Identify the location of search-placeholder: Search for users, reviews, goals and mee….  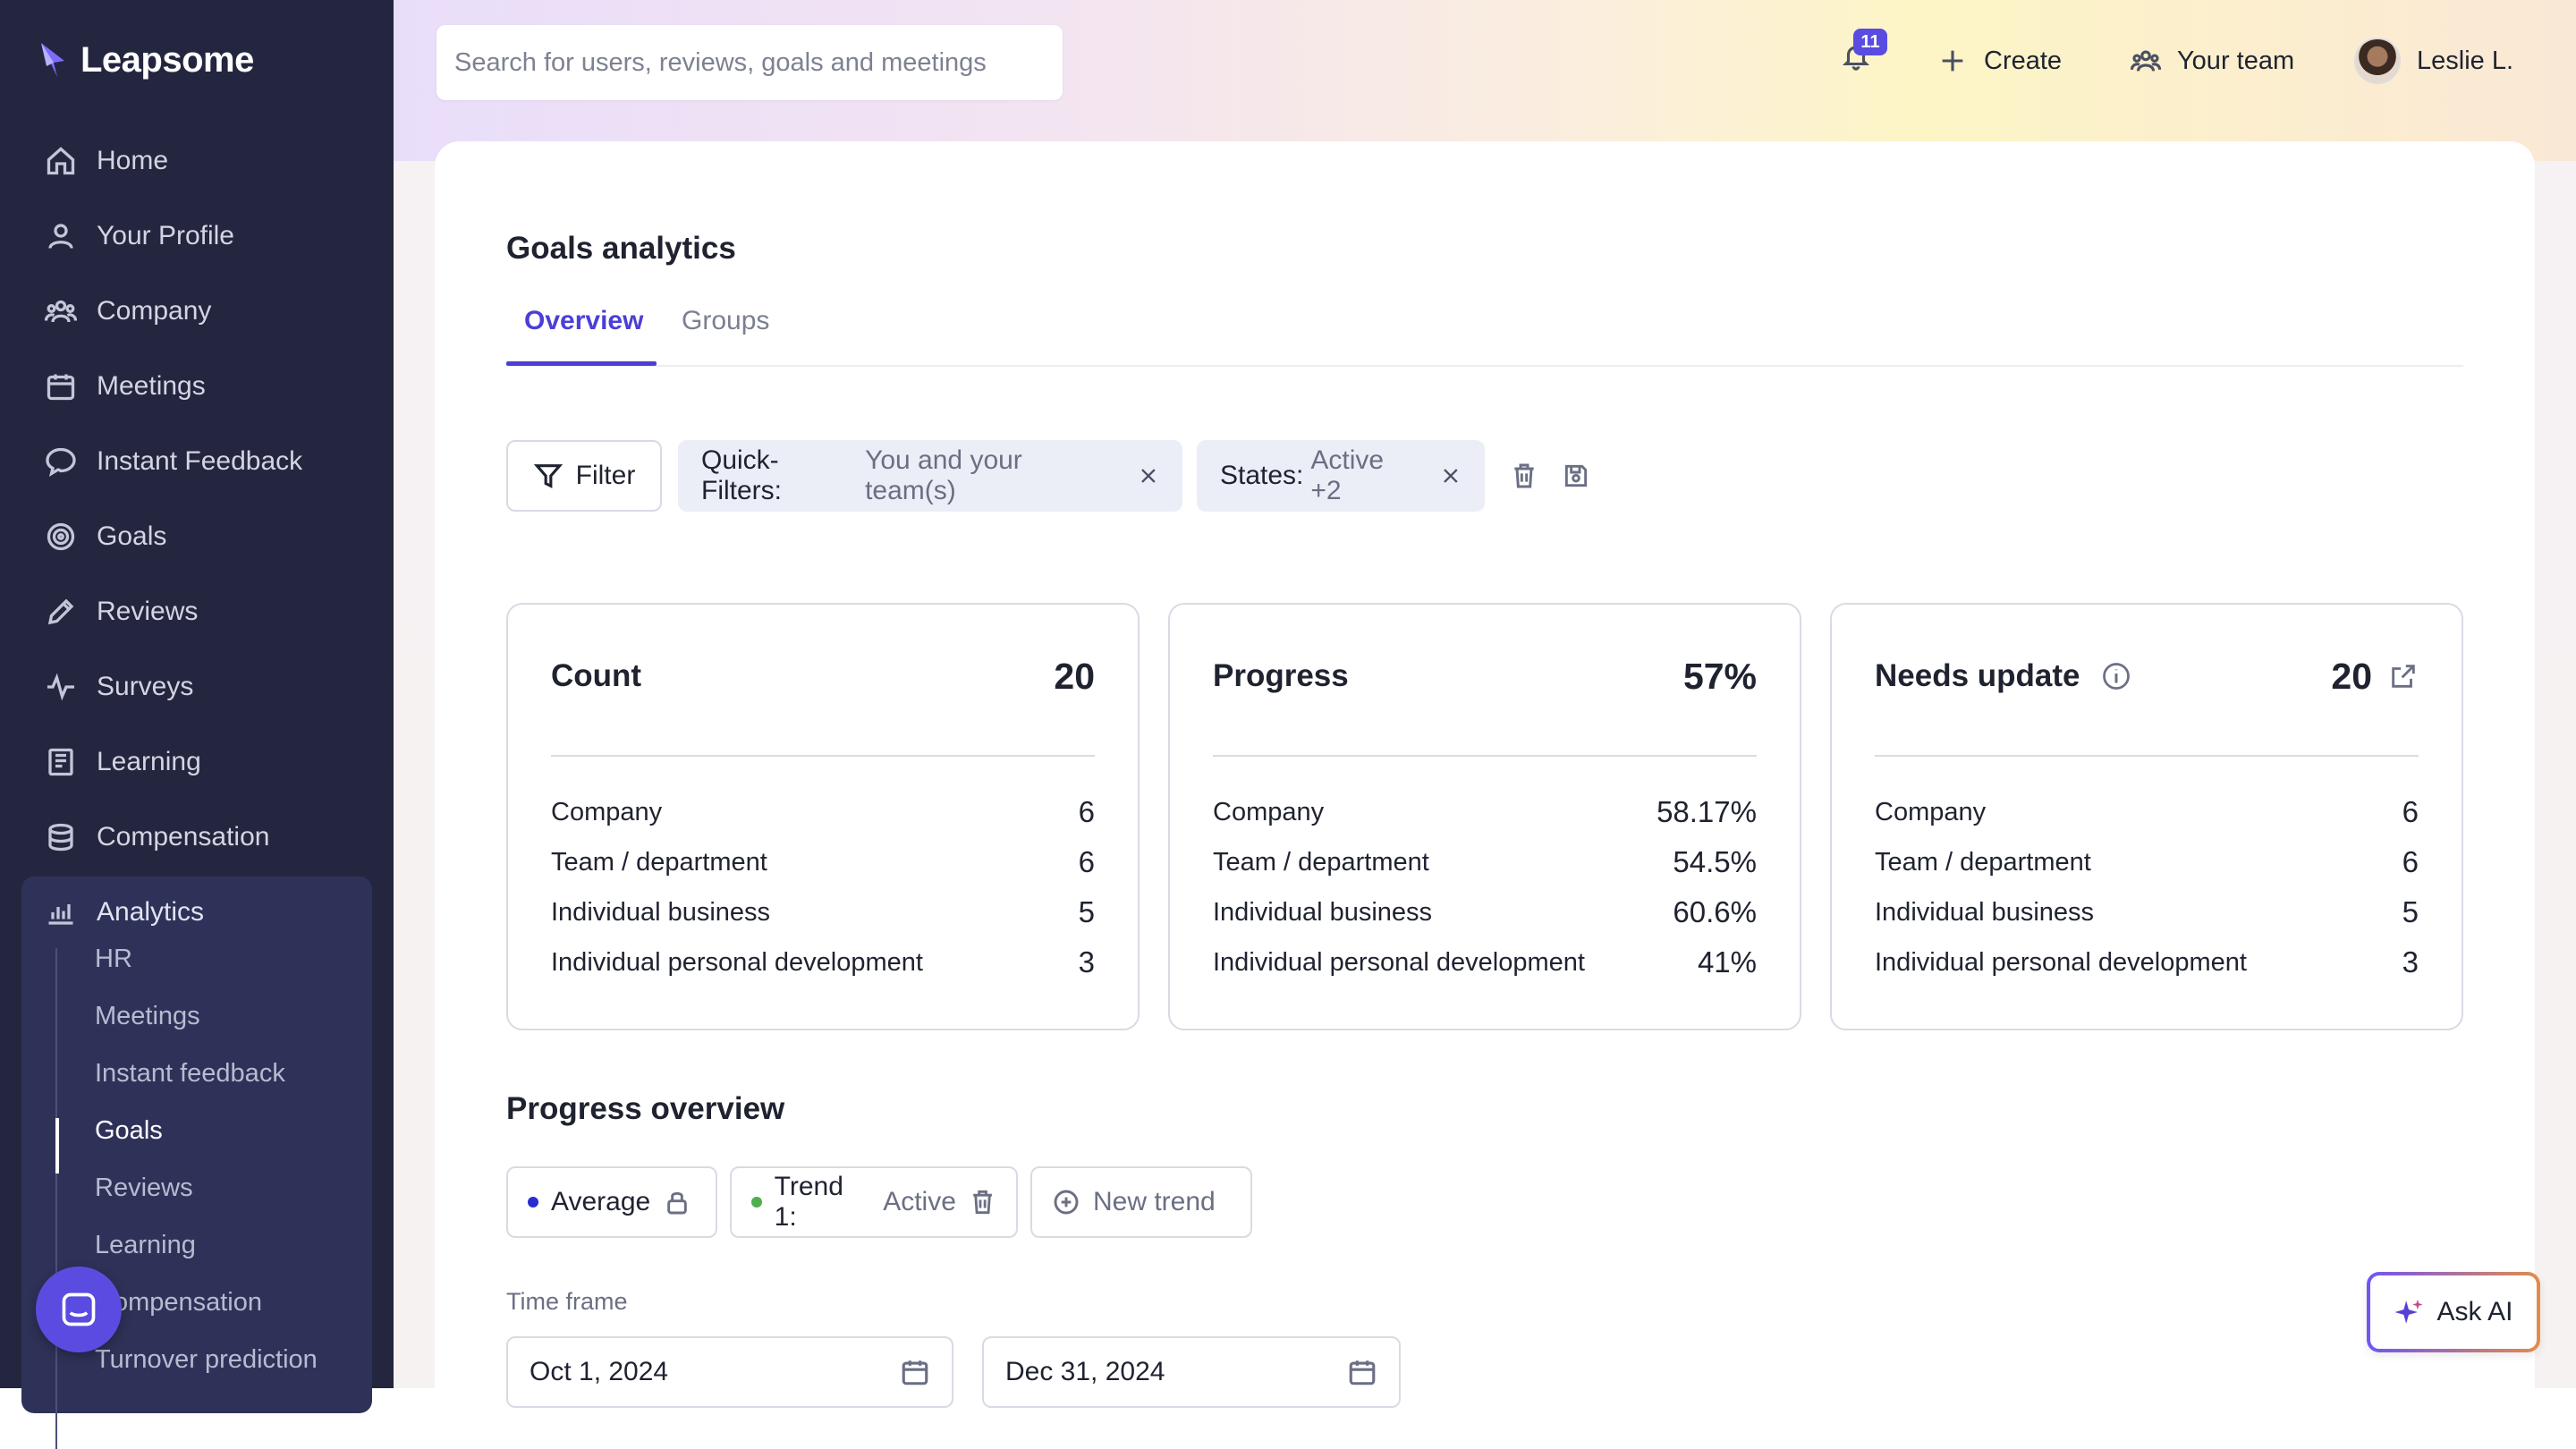
(720, 62).